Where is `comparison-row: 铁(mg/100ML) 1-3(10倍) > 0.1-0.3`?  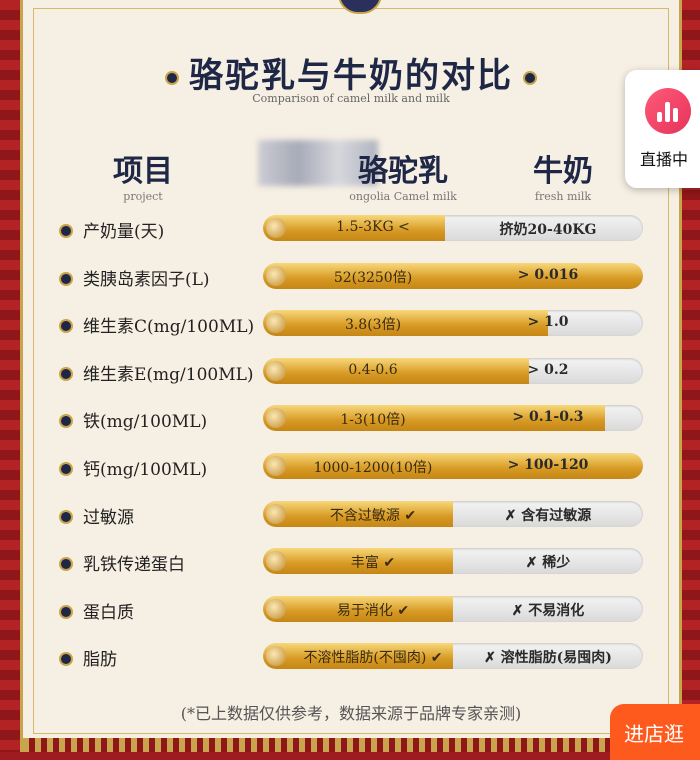
comparison-row: 铁(mg/100ML) 1-3(10倍) > 0.1-0.3 is located at coordinates (354, 420).